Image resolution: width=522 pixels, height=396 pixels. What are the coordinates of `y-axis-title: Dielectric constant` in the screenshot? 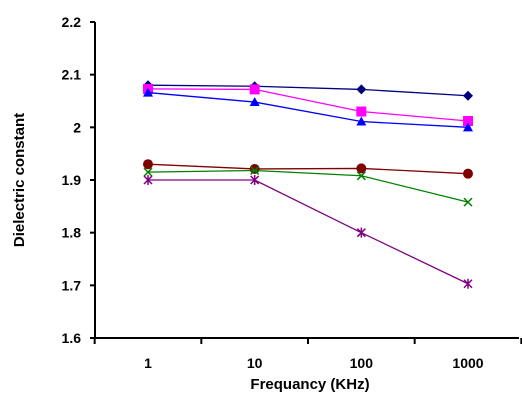 It's located at (19, 180).